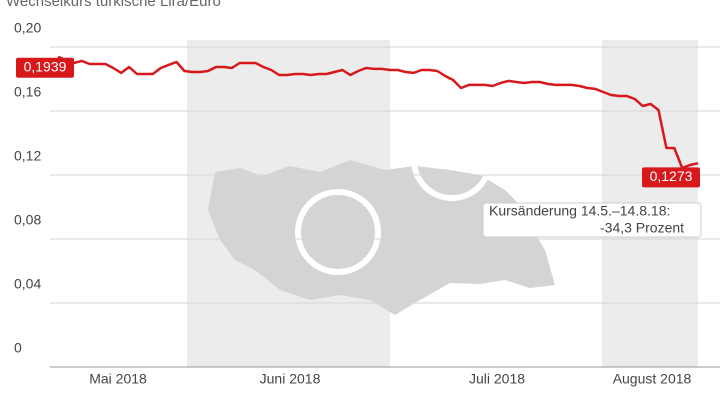 The width and height of the screenshot is (720, 405). Describe the element at coordinates (27, 28) in the screenshot. I see `y-tick-label: 0,20` at that location.